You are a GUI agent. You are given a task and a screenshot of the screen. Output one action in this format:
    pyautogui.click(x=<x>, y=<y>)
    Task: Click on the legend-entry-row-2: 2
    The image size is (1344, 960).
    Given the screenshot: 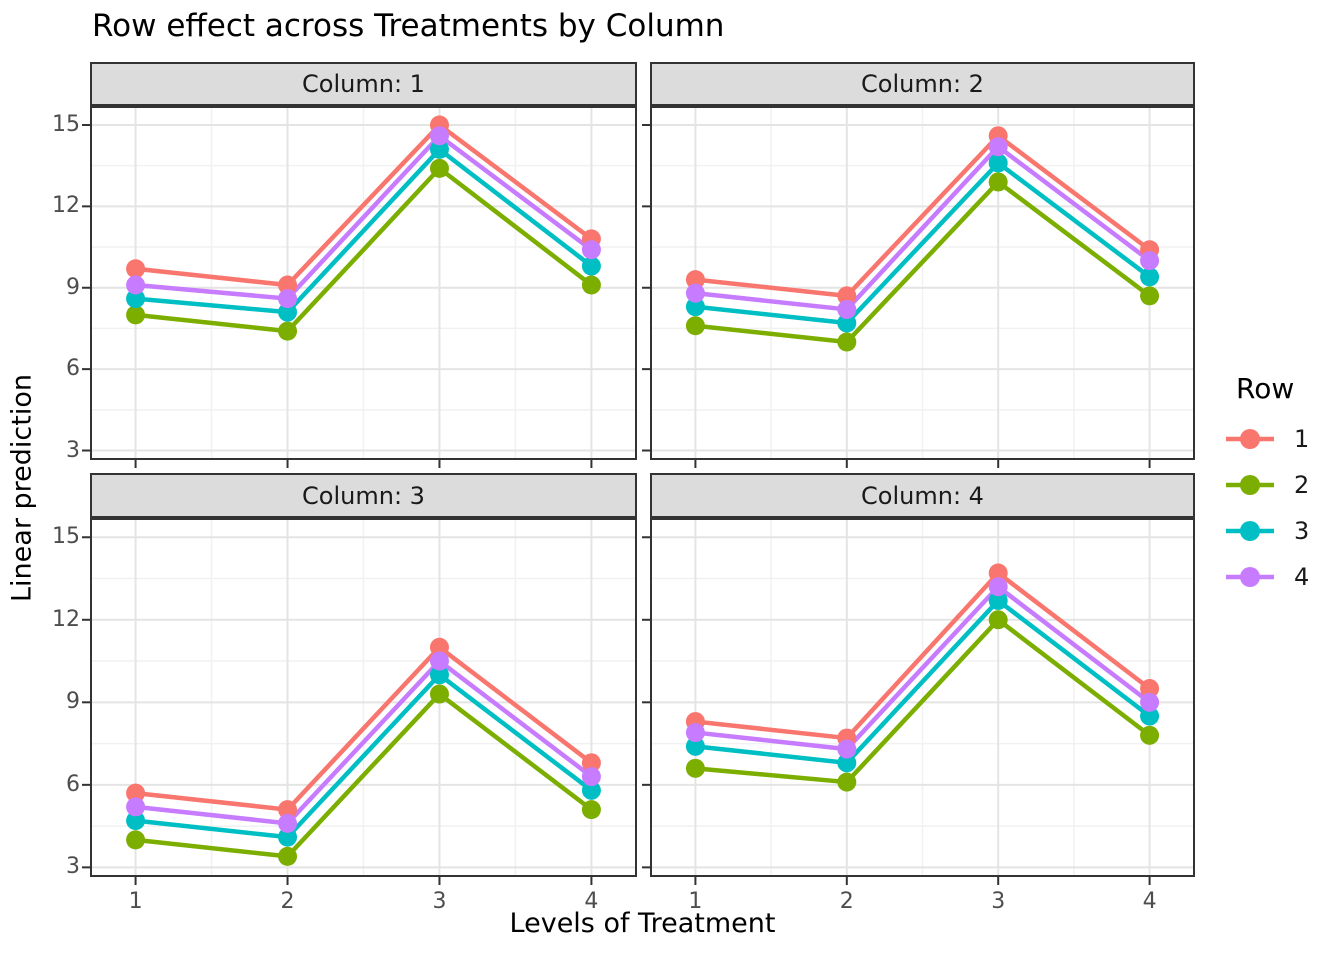 What is the action you would take?
    pyautogui.click(x=1265, y=485)
    